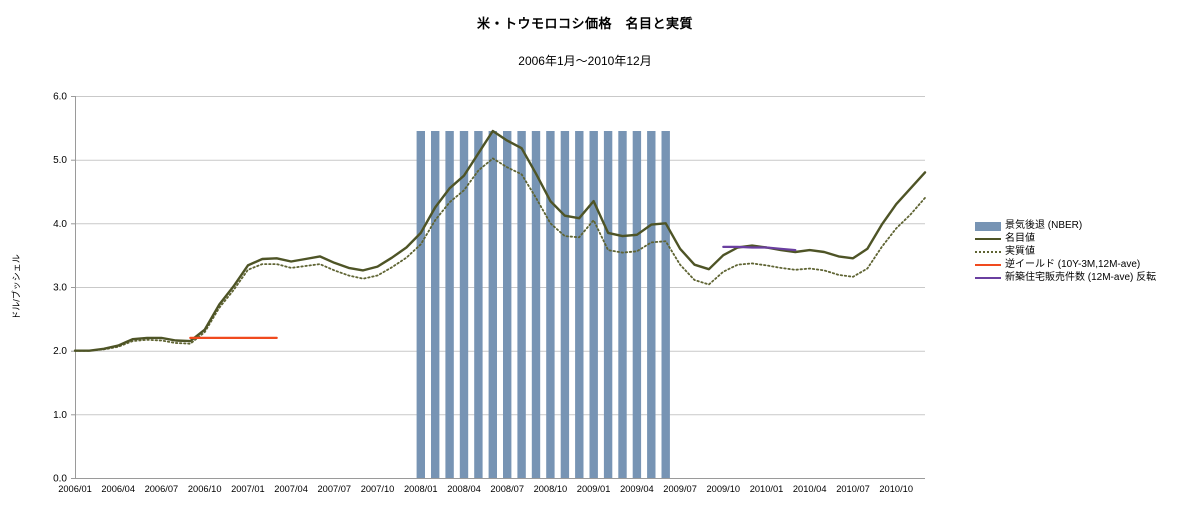  What do you see at coordinates (988, 252) in the screenshot?
I see `real-line-swatch` at bounding box center [988, 252].